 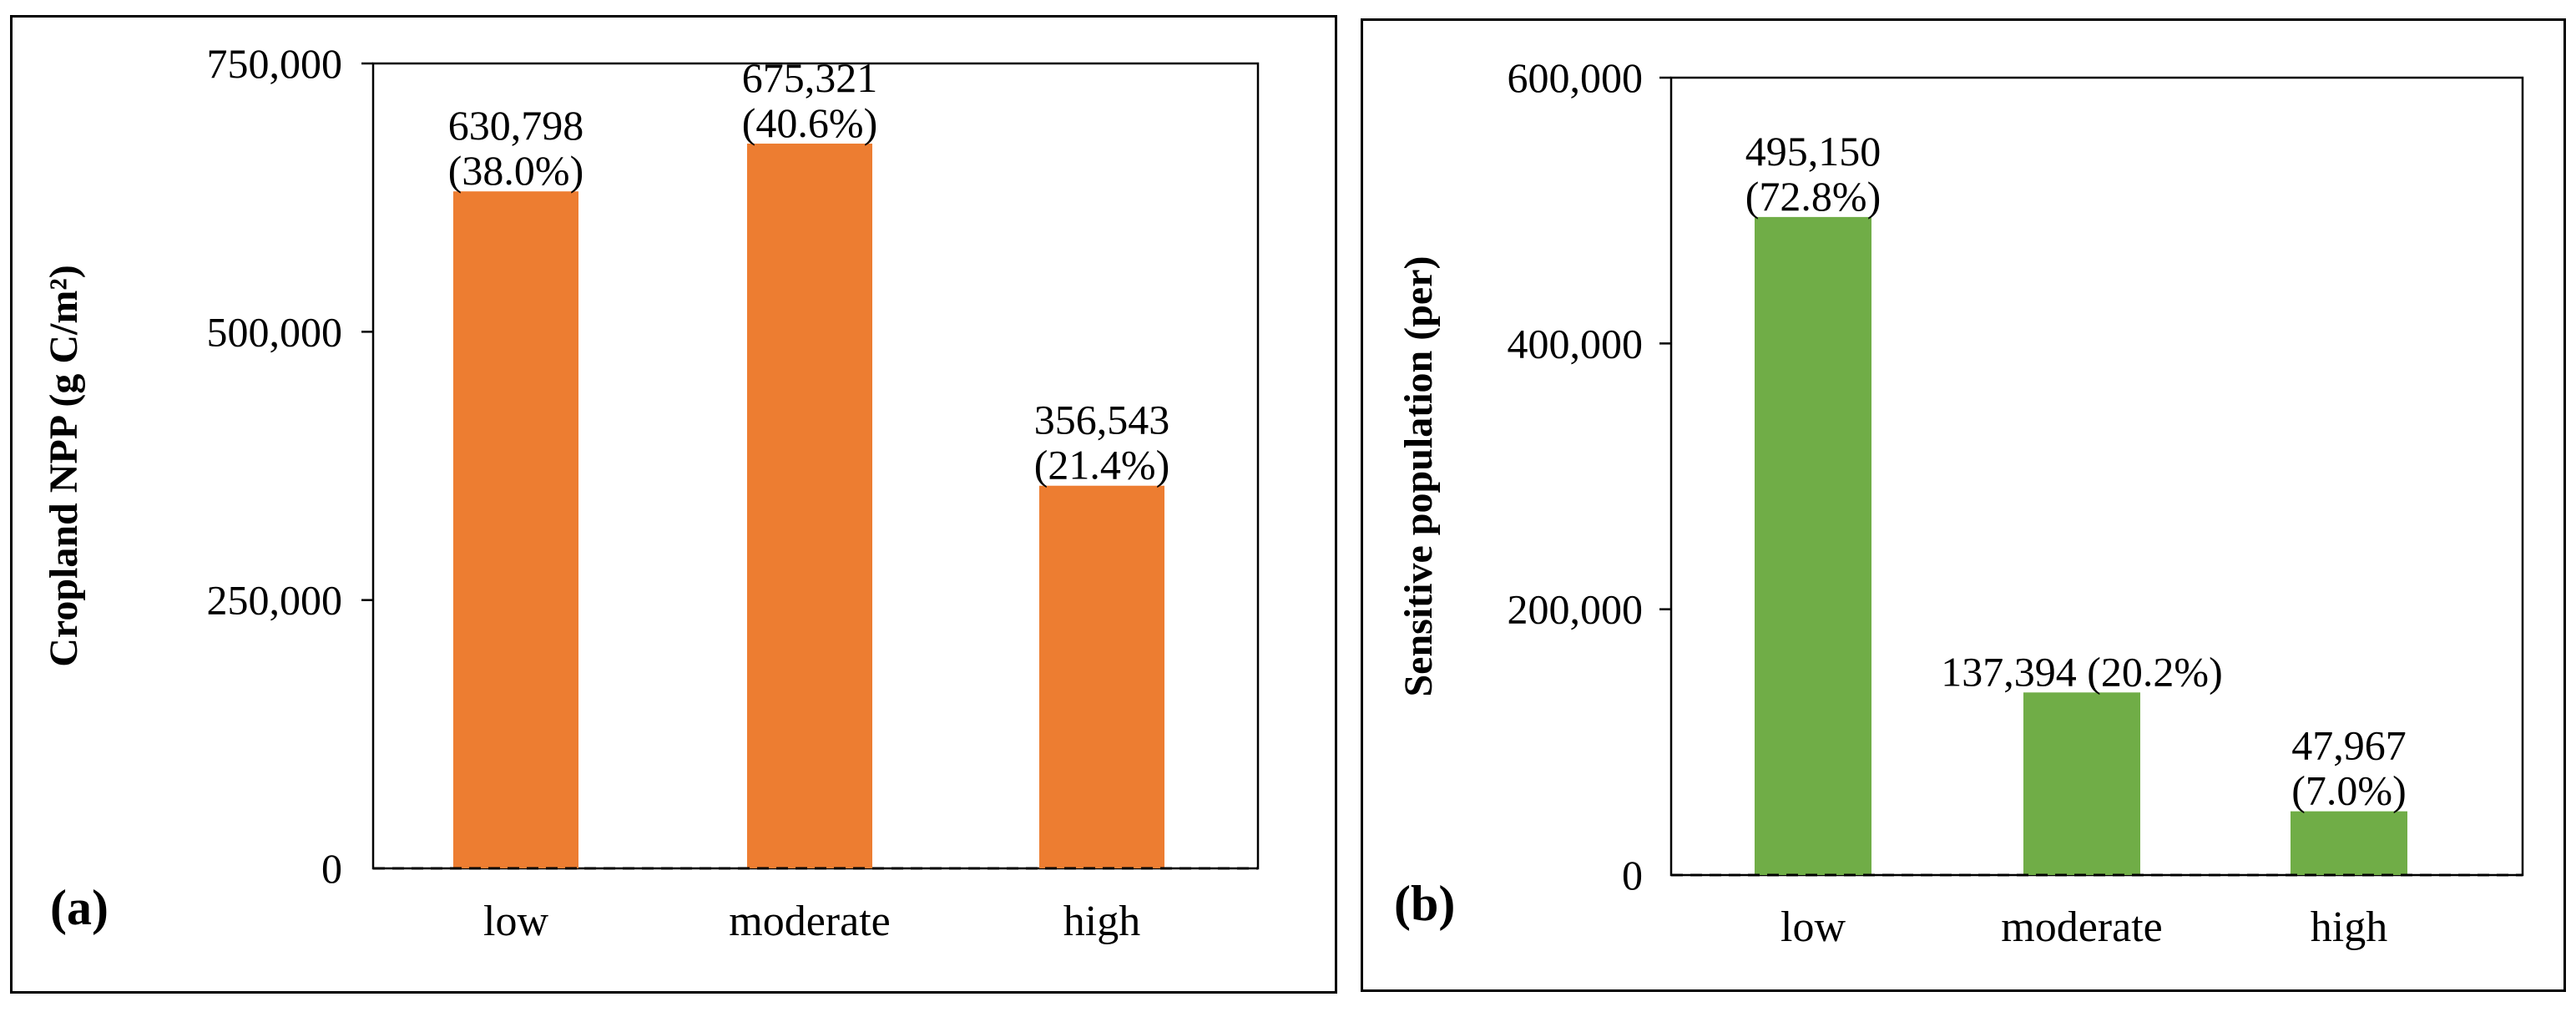 What do you see at coordinates (2081, 671) in the screenshot?
I see `data-label-b: 137,394 (20.2%)` at bounding box center [2081, 671].